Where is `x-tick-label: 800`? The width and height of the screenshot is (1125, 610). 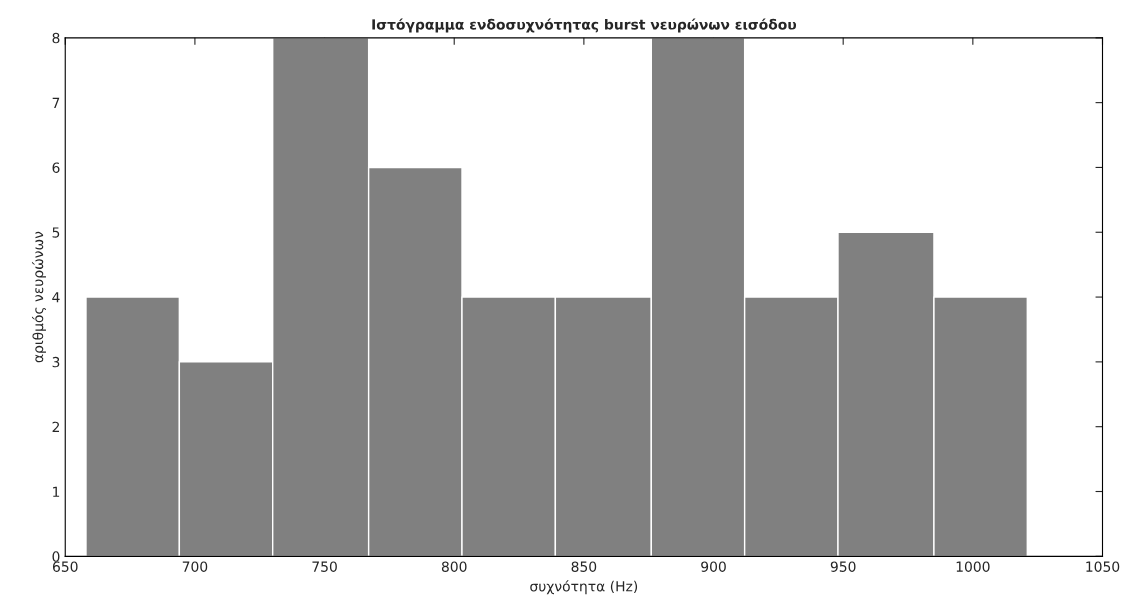
x-tick-label: 800 is located at coordinates (454, 566).